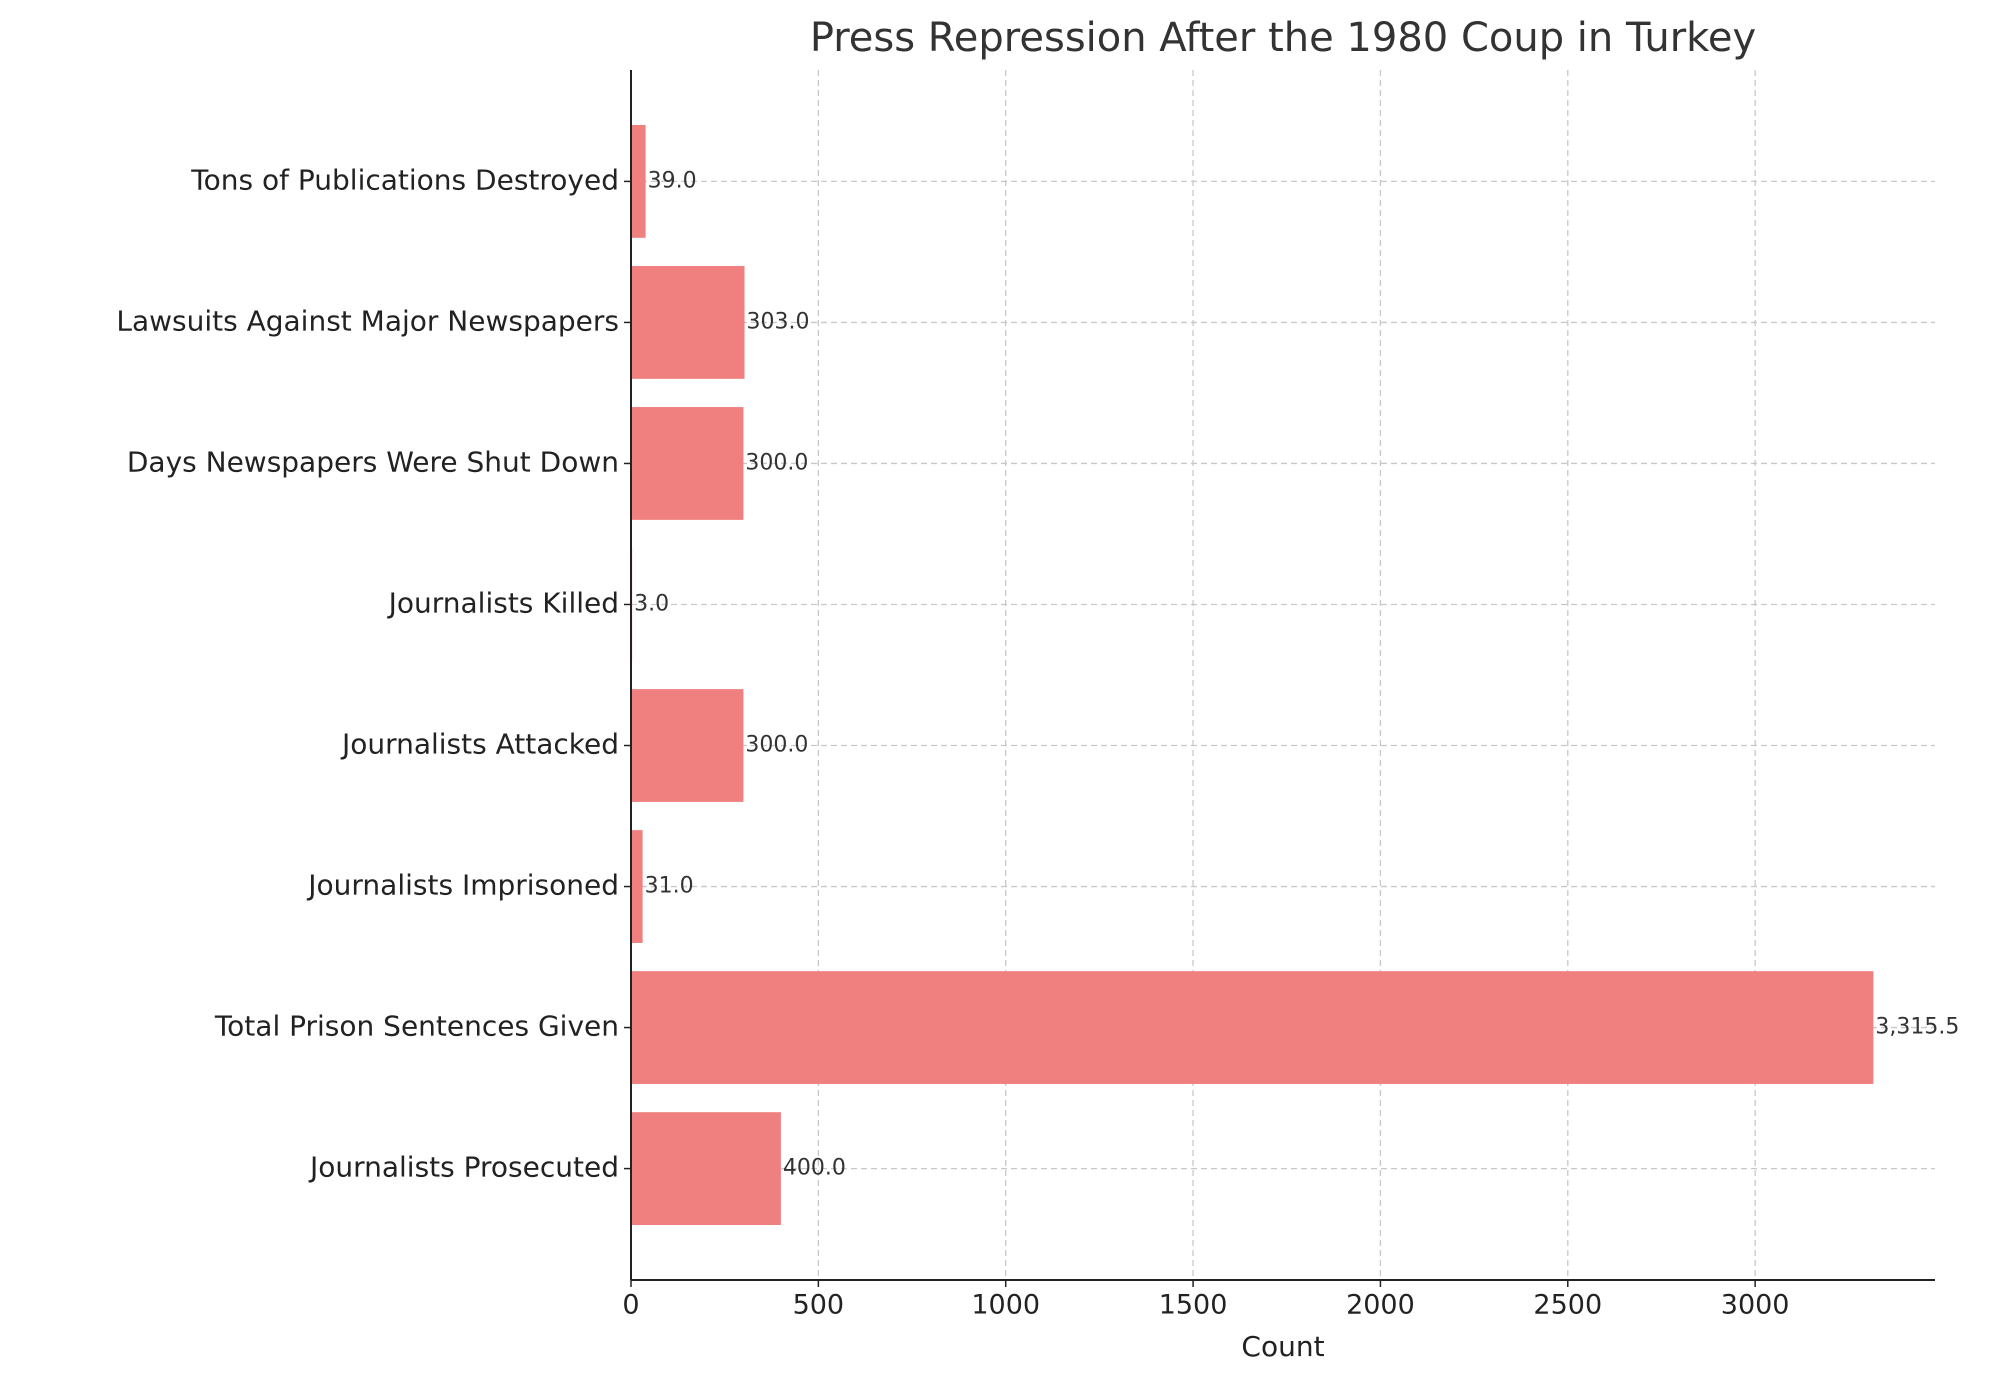 The height and width of the screenshot is (1380, 1991). What do you see at coordinates (672, 180) in the screenshot?
I see `value-label: 39.0` at bounding box center [672, 180].